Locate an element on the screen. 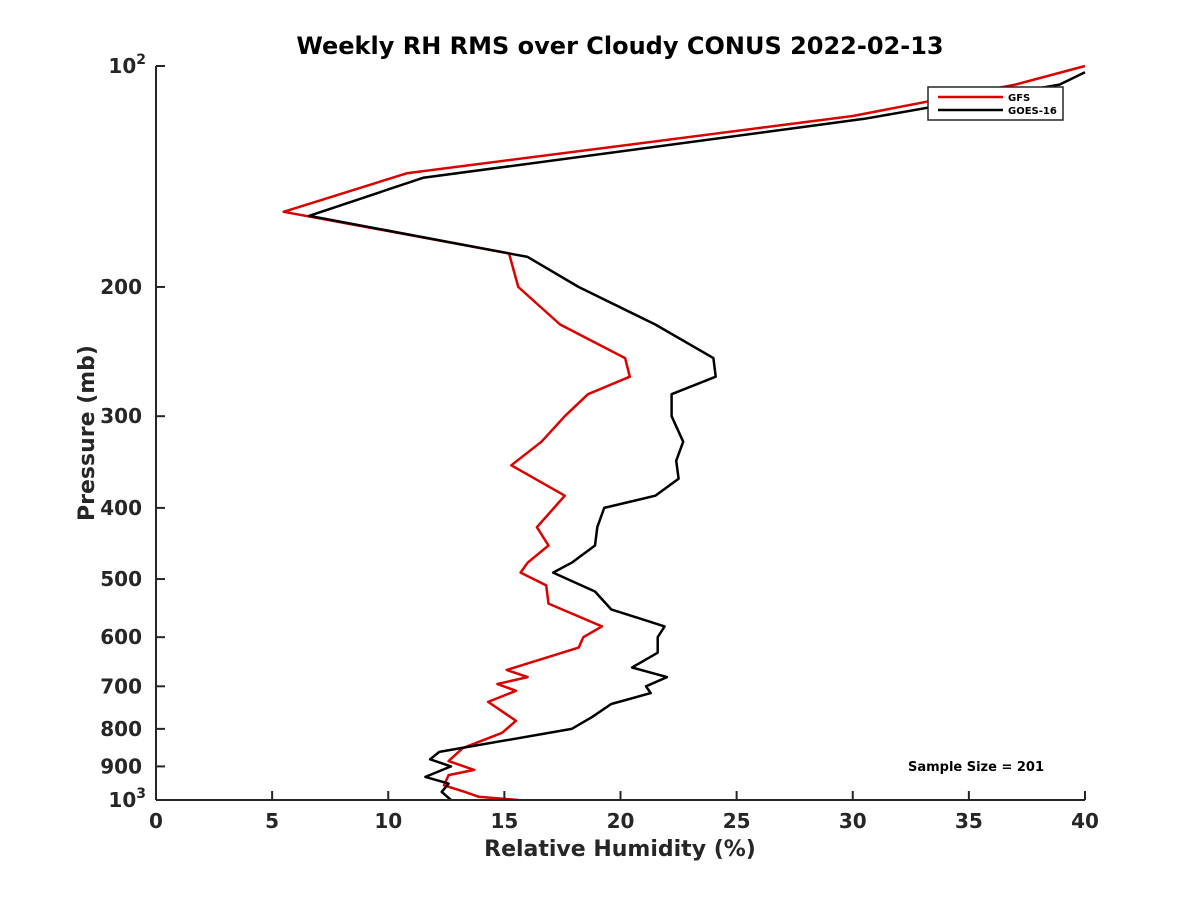 This screenshot has height=900, width=1200. x-tick-label: 5 is located at coordinates (272, 821).